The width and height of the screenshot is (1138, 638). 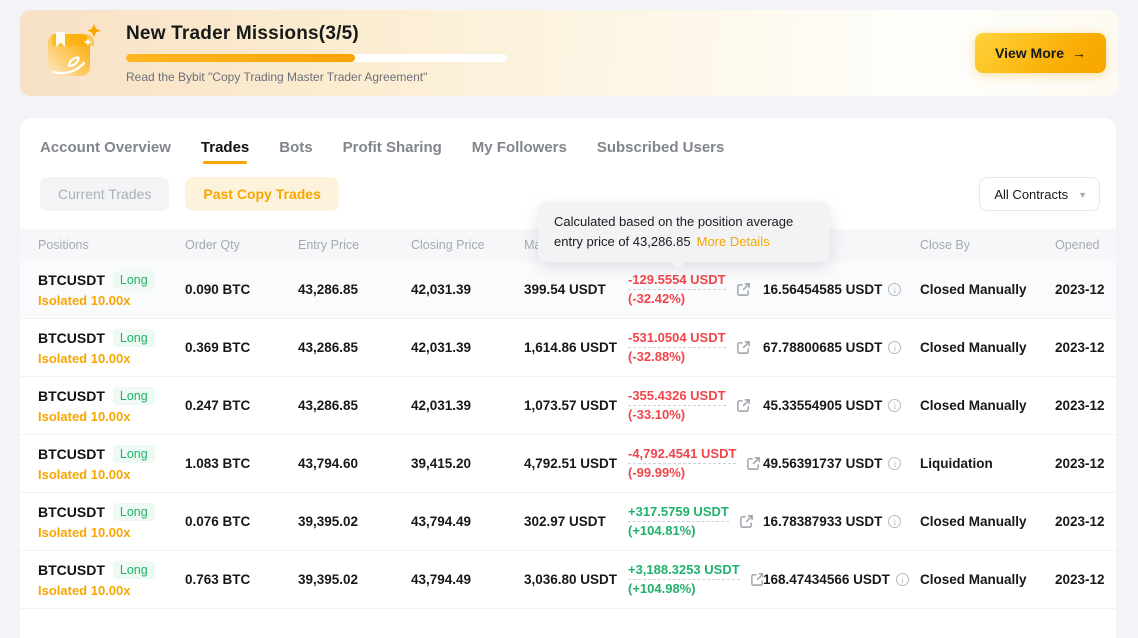 What do you see at coordinates (240, 57) in the screenshot?
I see `missions-progress-fill` at bounding box center [240, 57].